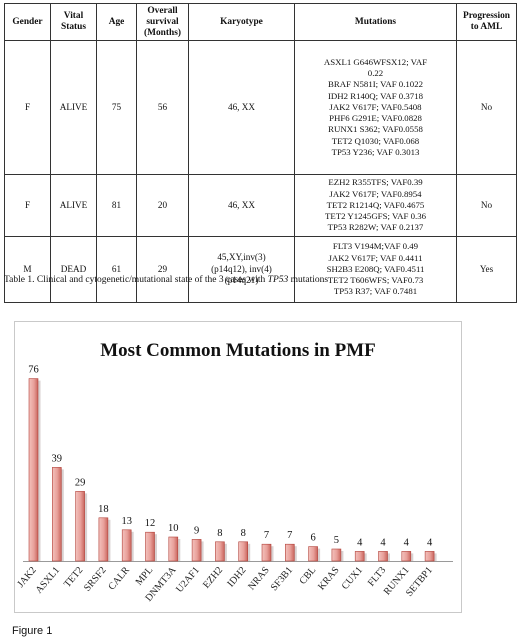 This screenshot has width=520, height=642. Describe the element at coordinates (80, 482) in the screenshot. I see `data-label: 29` at that location.